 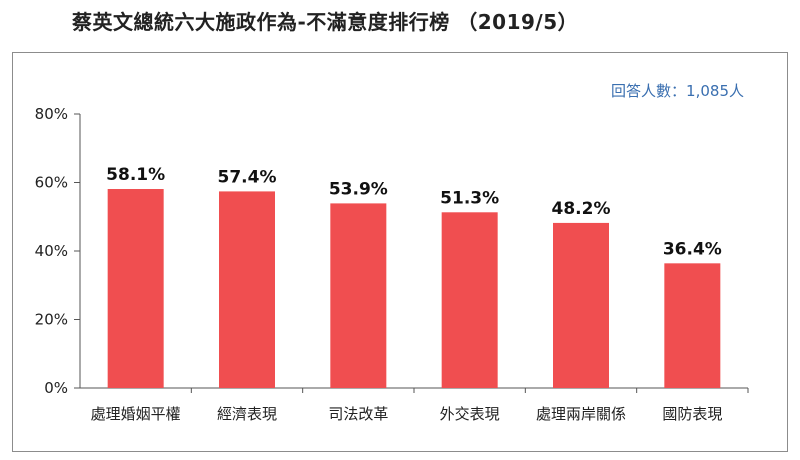 I want to click on x-category-label: 國防表現, so click(x=692, y=414).